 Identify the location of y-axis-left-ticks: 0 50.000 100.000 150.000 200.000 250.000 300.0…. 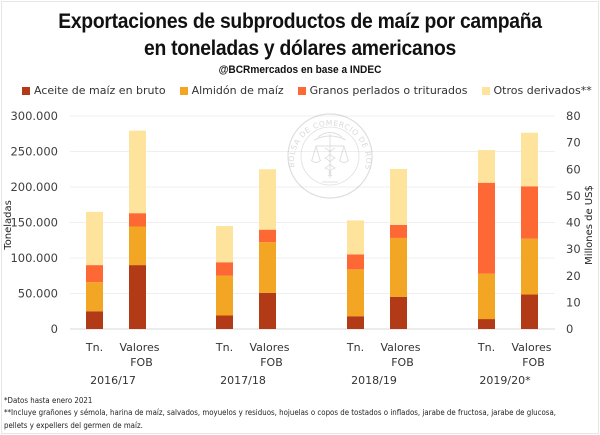
(34, 222).